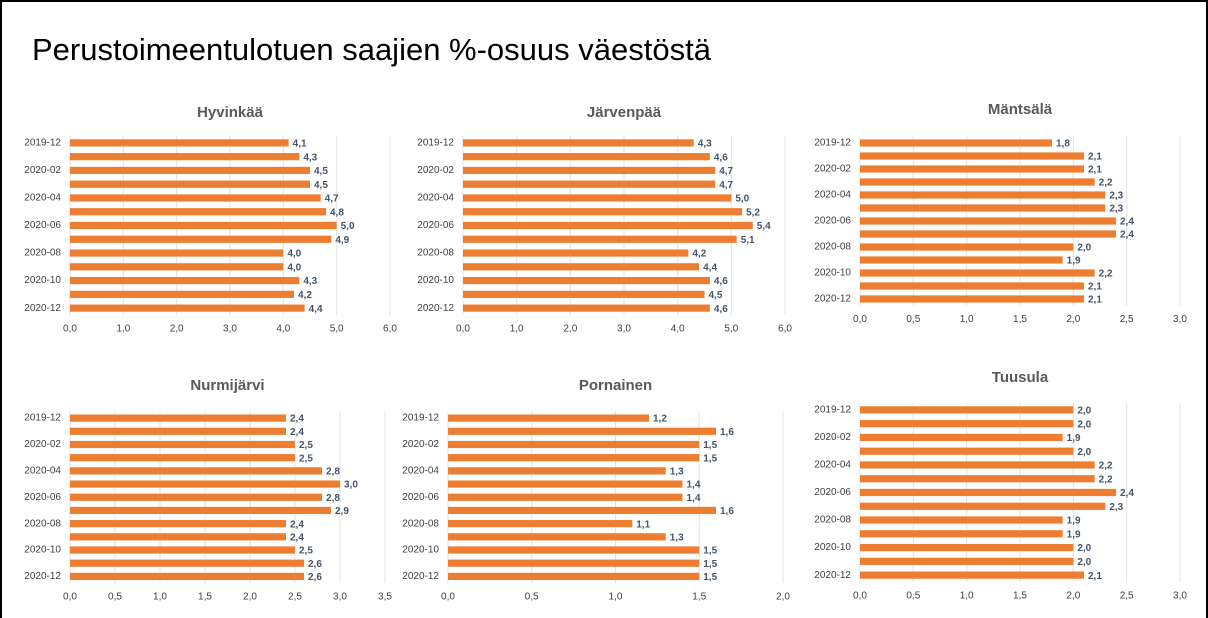 The image size is (1208, 618). Describe the element at coordinates (295, 597) in the screenshot. I see `x-tick-label: 2,5` at that location.